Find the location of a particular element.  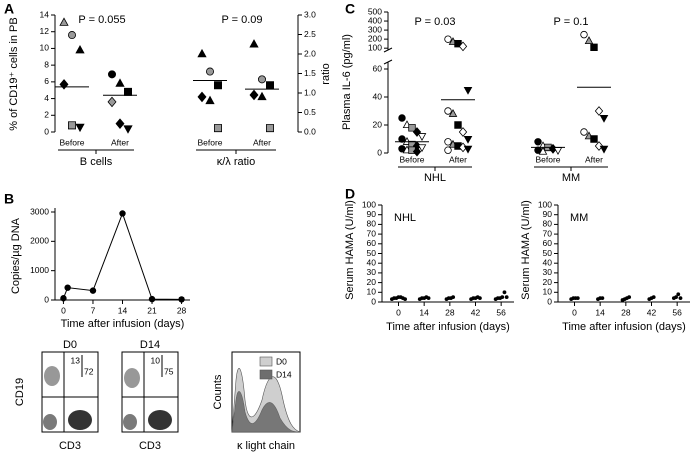

p-value: P = 0.09 is located at coordinates (241, 20).